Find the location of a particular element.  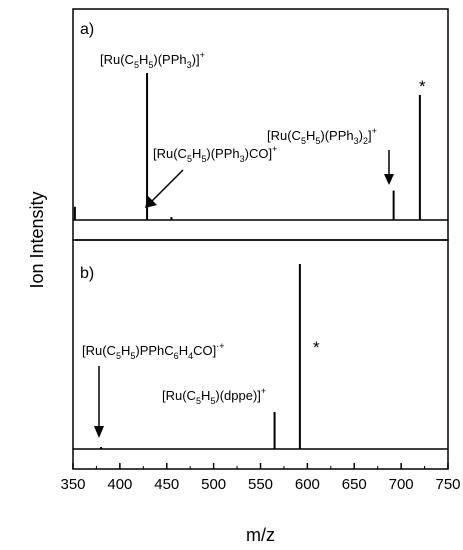

panel-b-label: b) is located at coordinates (87, 273).